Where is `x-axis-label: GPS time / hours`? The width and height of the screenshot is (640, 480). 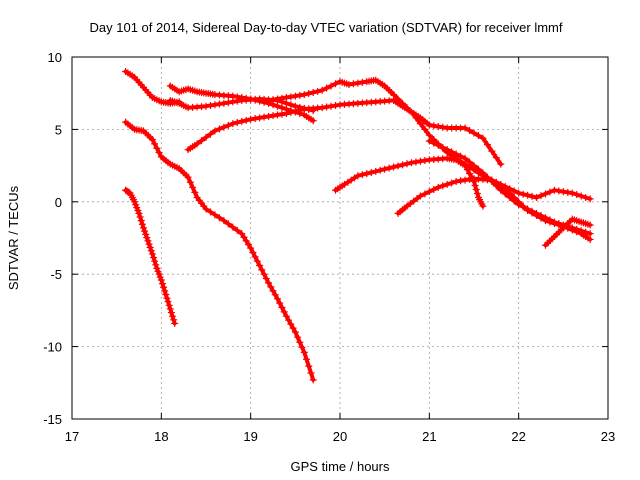 x-axis-label: GPS time / hours is located at coordinates (340, 466).